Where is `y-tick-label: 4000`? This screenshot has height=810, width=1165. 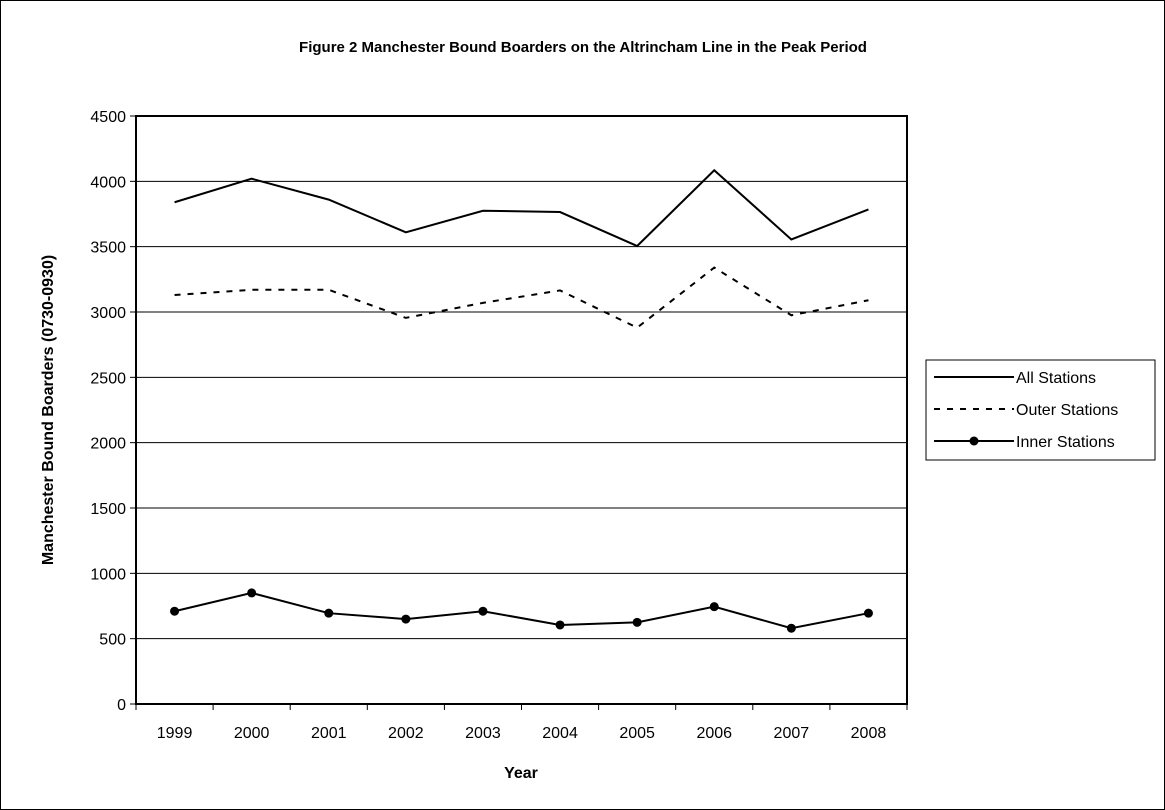 y-tick-label: 4000 is located at coordinates (108, 182).